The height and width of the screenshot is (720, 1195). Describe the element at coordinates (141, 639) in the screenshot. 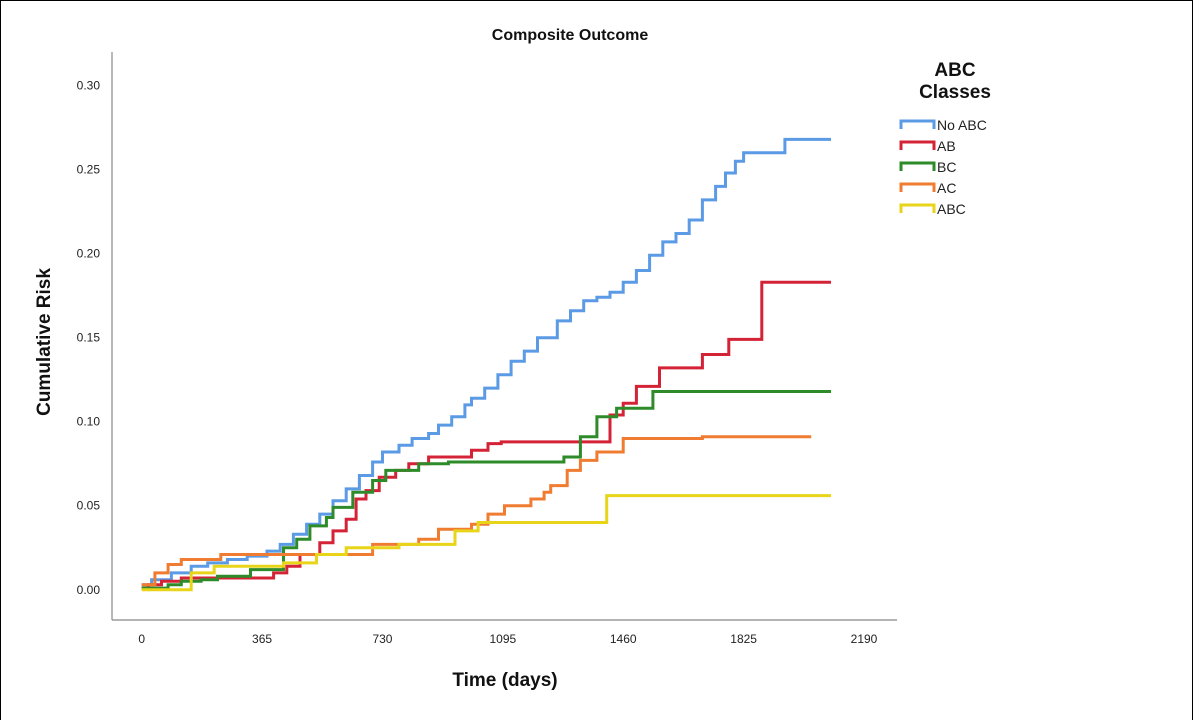

I see `x-tick-label: 0` at that location.